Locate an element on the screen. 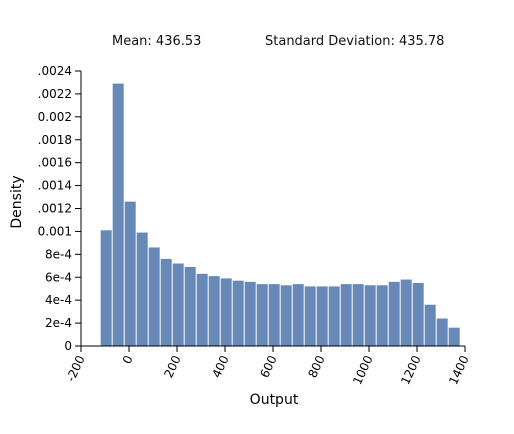  x-tick-label: 0 is located at coordinates (128, 359).